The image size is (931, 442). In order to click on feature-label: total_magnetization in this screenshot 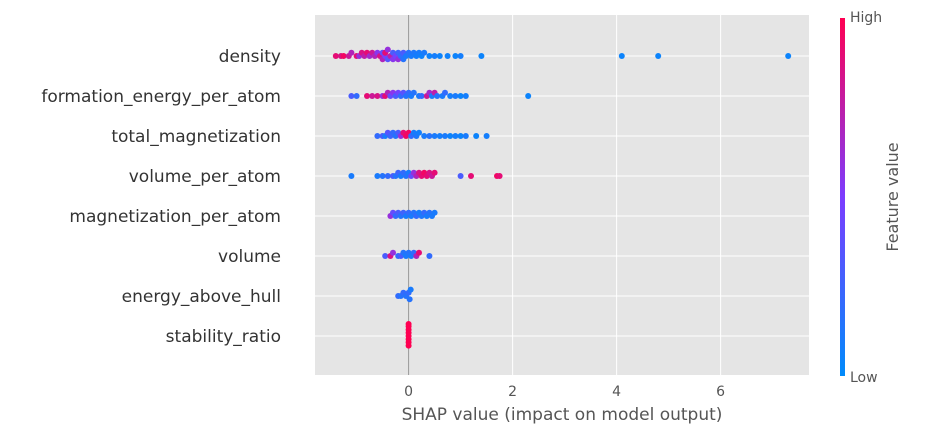, I will do `click(196, 137)`.